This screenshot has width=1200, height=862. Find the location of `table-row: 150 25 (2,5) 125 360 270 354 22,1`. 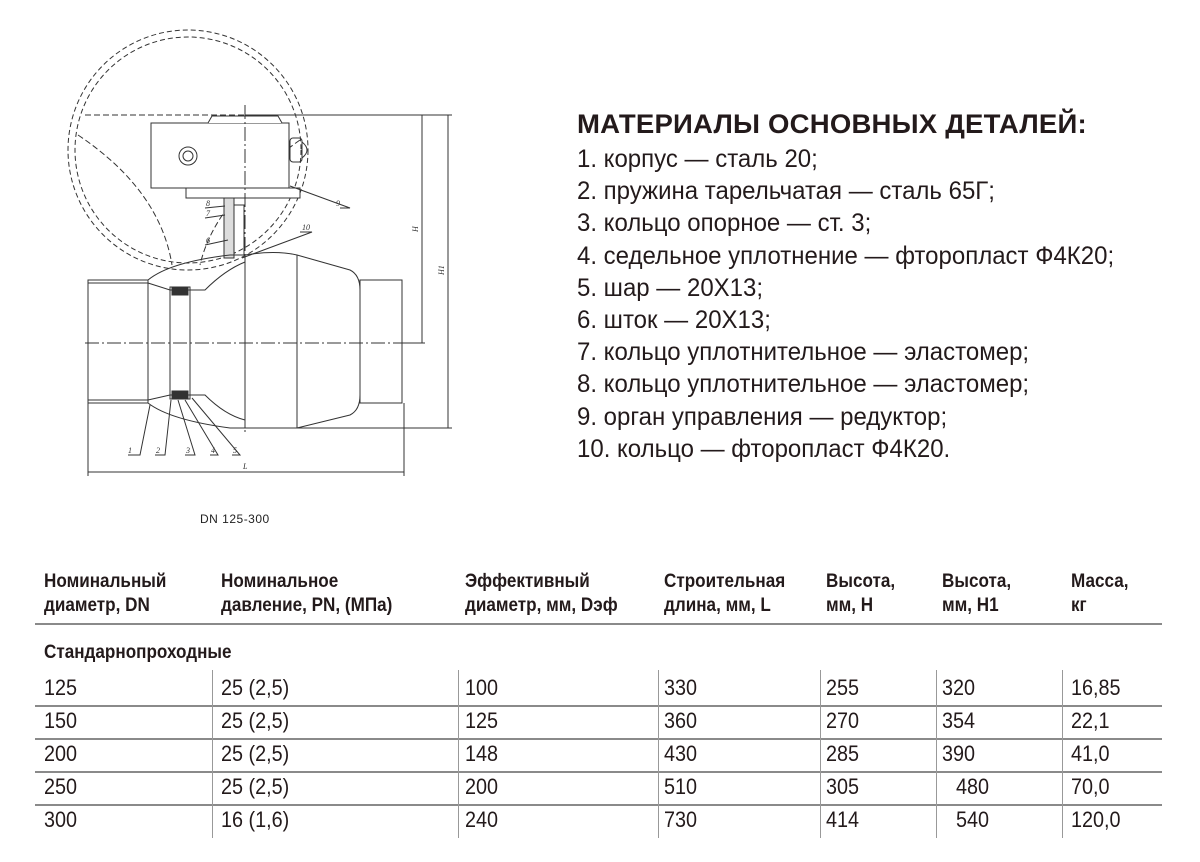

table-row: 150 25 (2,5) 125 360 270 354 22,1 is located at coordinates (598, 722).